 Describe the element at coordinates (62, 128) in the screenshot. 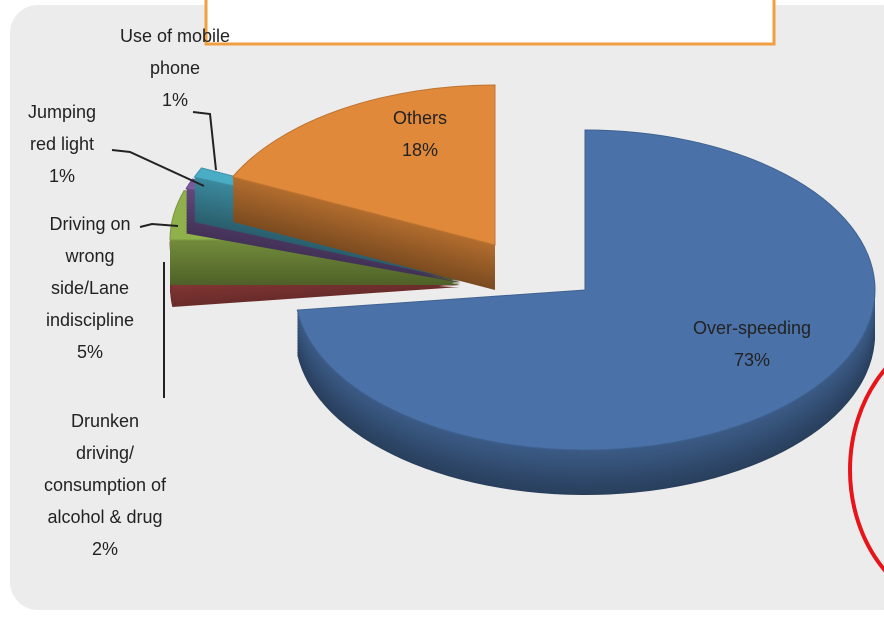

I see `category-label: Jumping red light` at that location.